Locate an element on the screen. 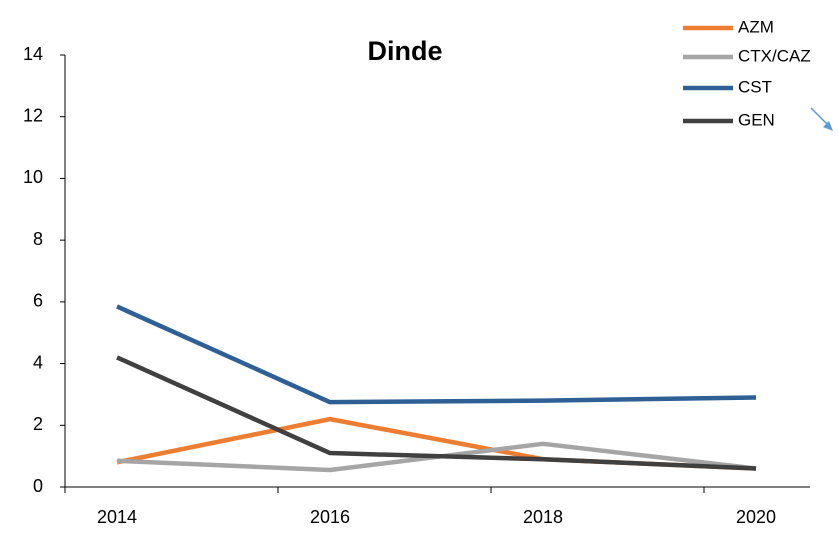  x-tick-label: 2018 is located at coordinates (543, 517).